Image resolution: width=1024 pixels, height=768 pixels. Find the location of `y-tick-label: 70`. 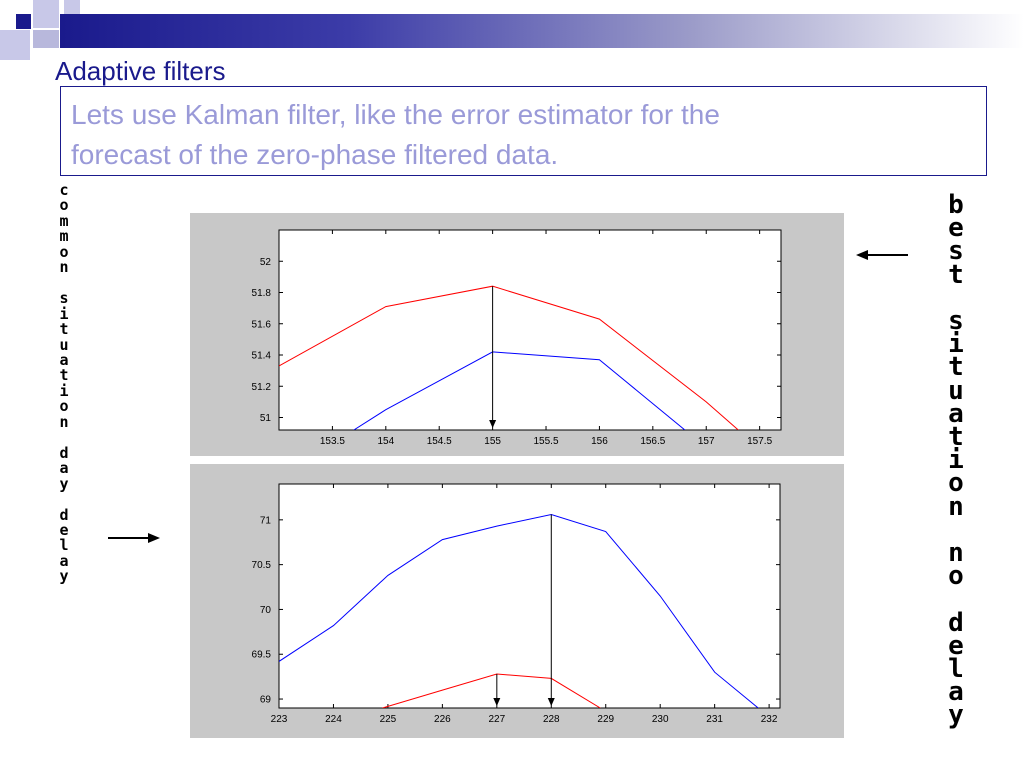

y-tick-label: 70 is located at coordinates (266, 610).